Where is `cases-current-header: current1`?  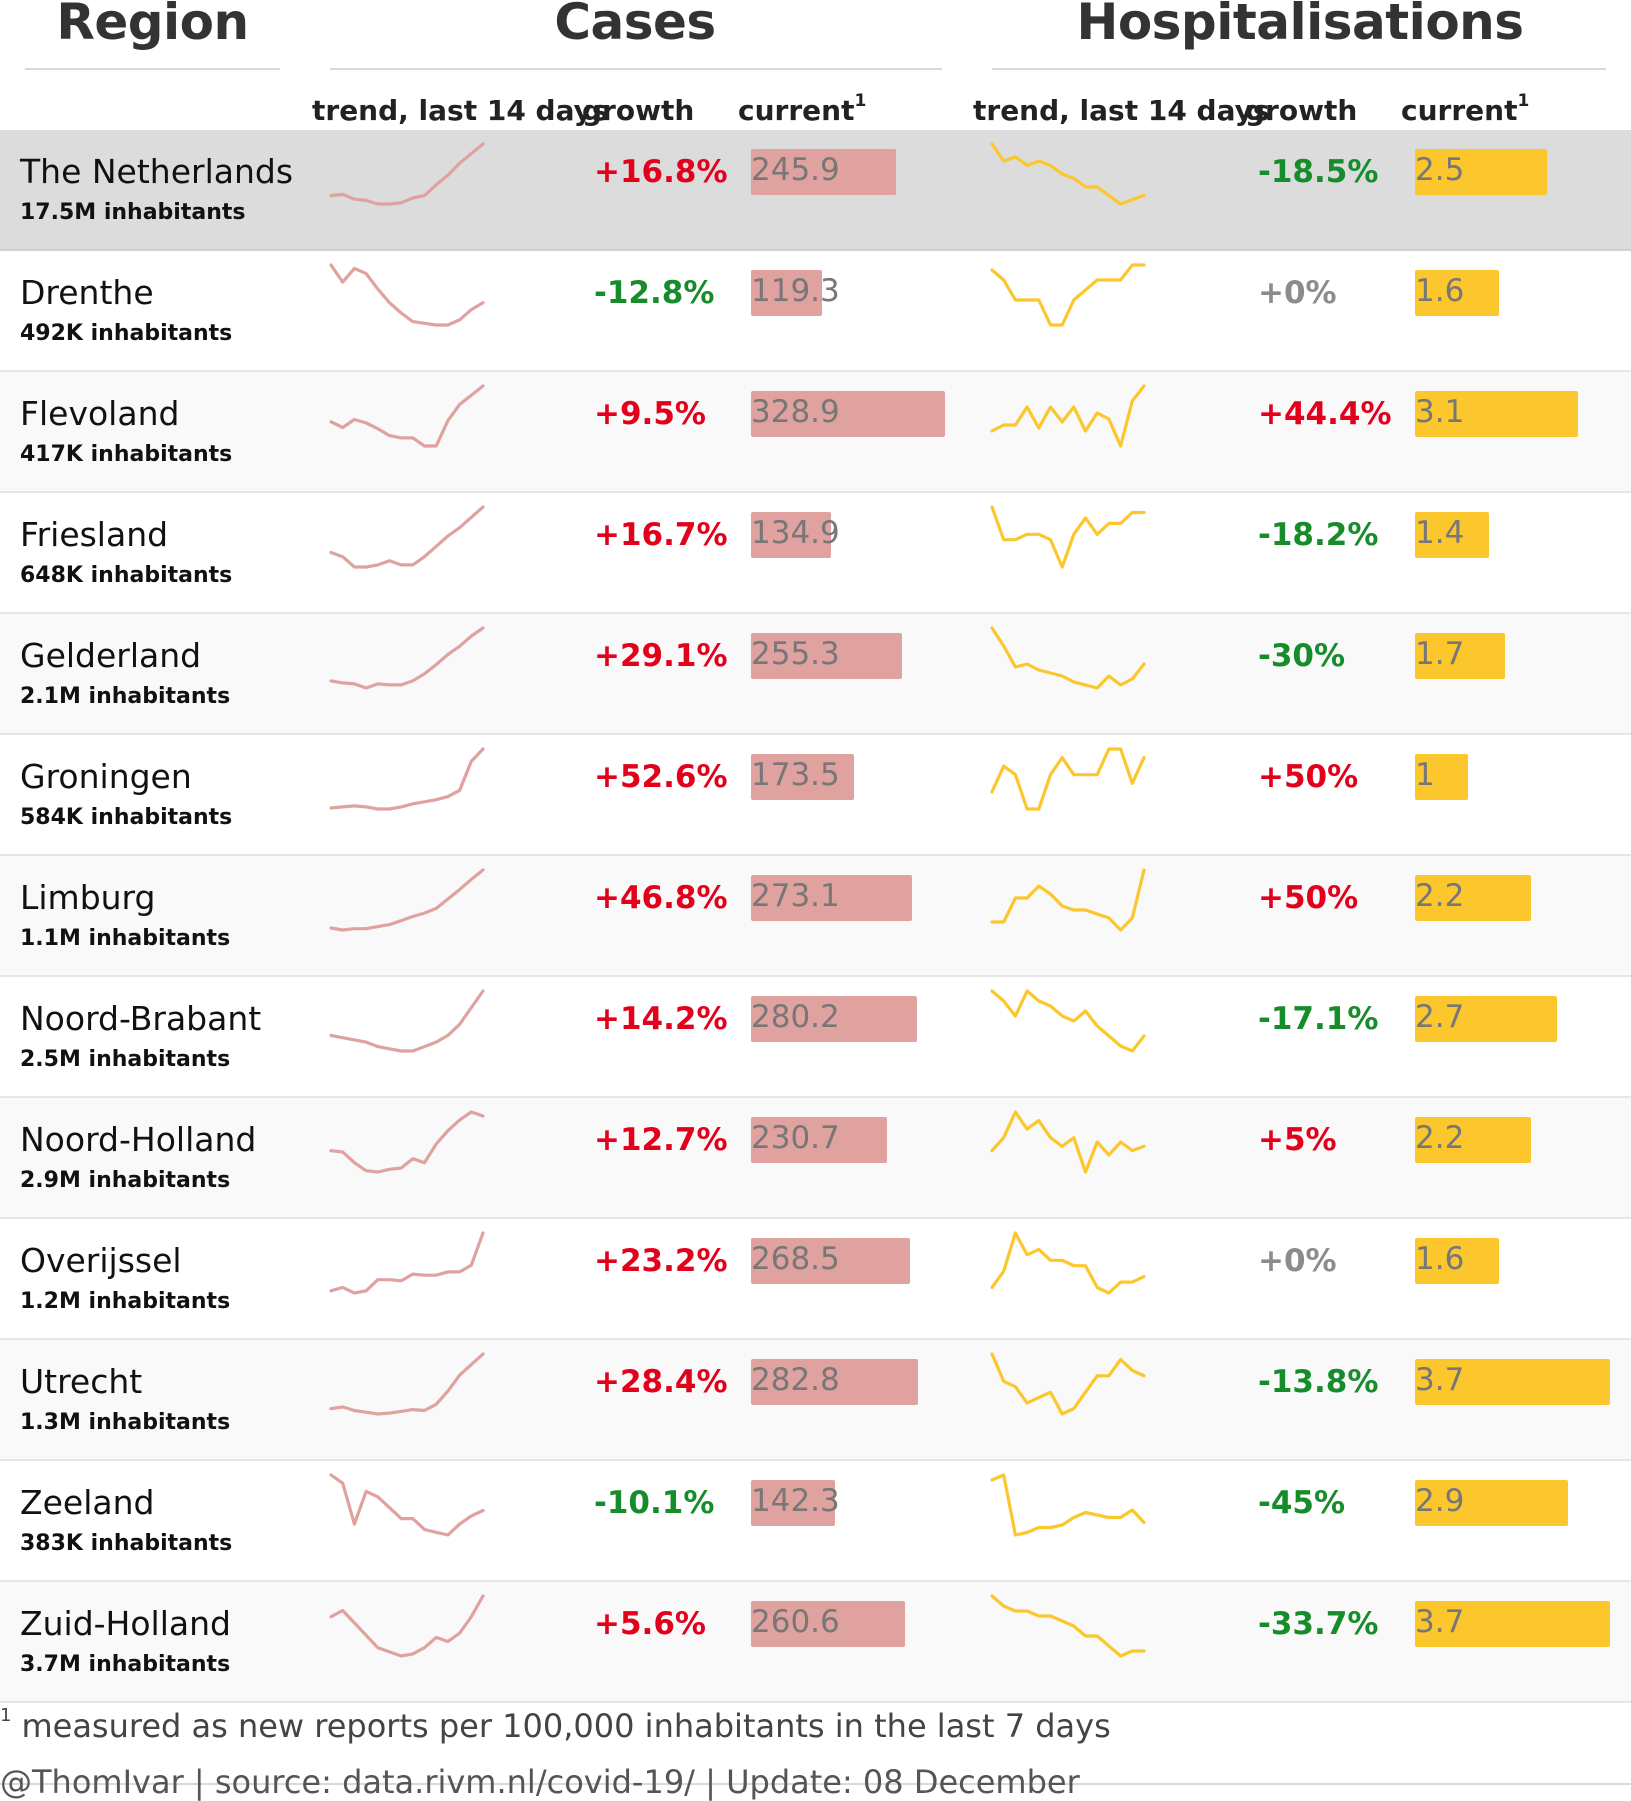
cases-current-header: current1 is located at coordinates (802, 108).